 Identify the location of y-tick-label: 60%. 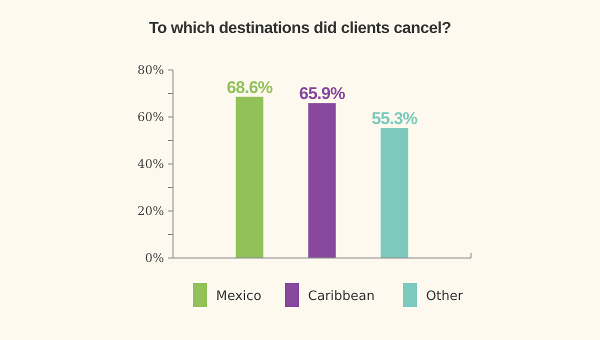
(150, 117).